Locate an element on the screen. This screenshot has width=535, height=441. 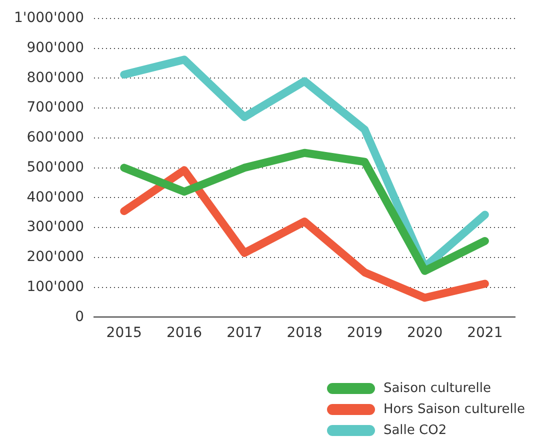
y-tick-label: 600'000 is located at coordinates (55, 138).